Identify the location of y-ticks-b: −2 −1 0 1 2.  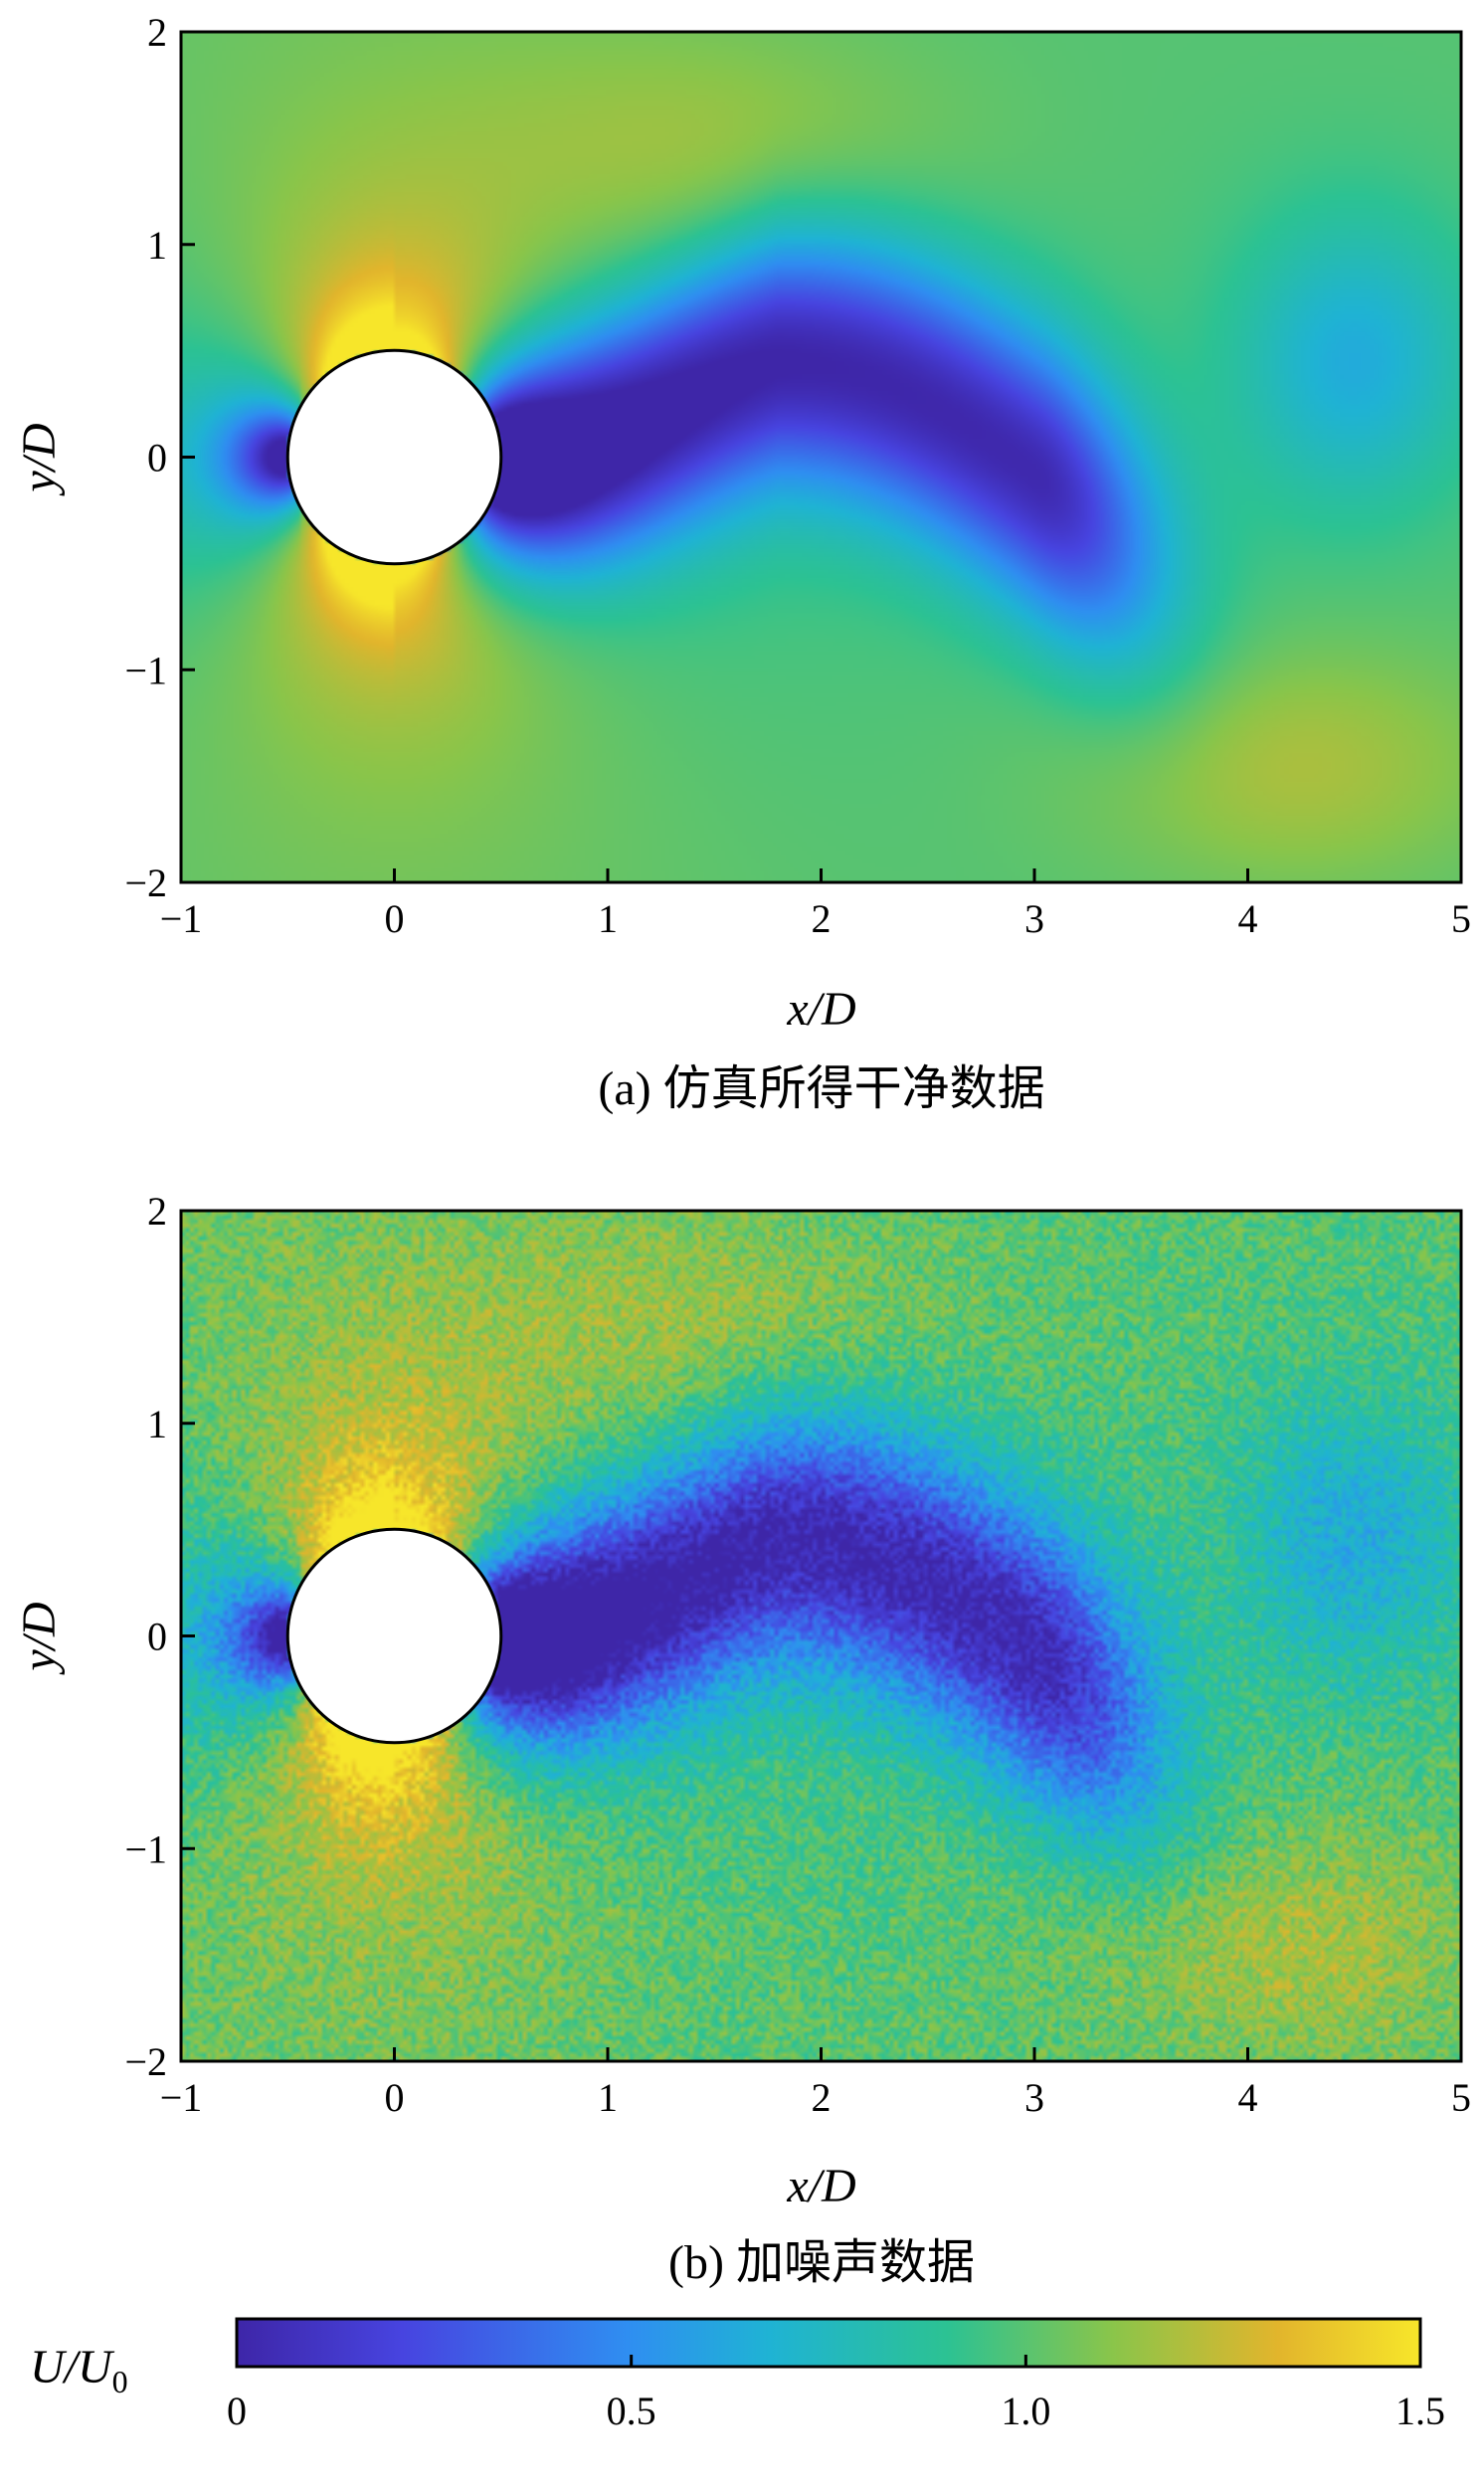
(159, 1636).